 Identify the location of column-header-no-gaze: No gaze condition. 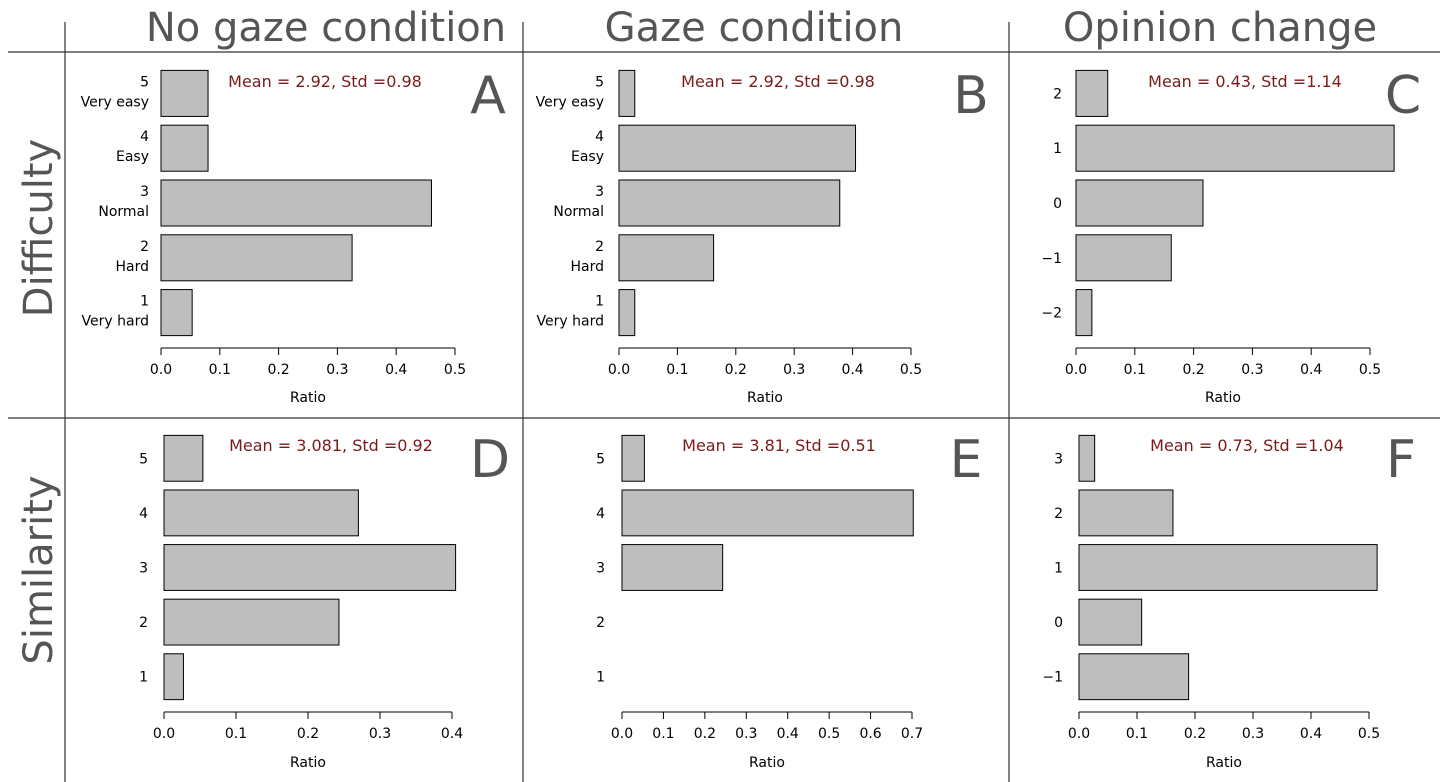
(326, 28).